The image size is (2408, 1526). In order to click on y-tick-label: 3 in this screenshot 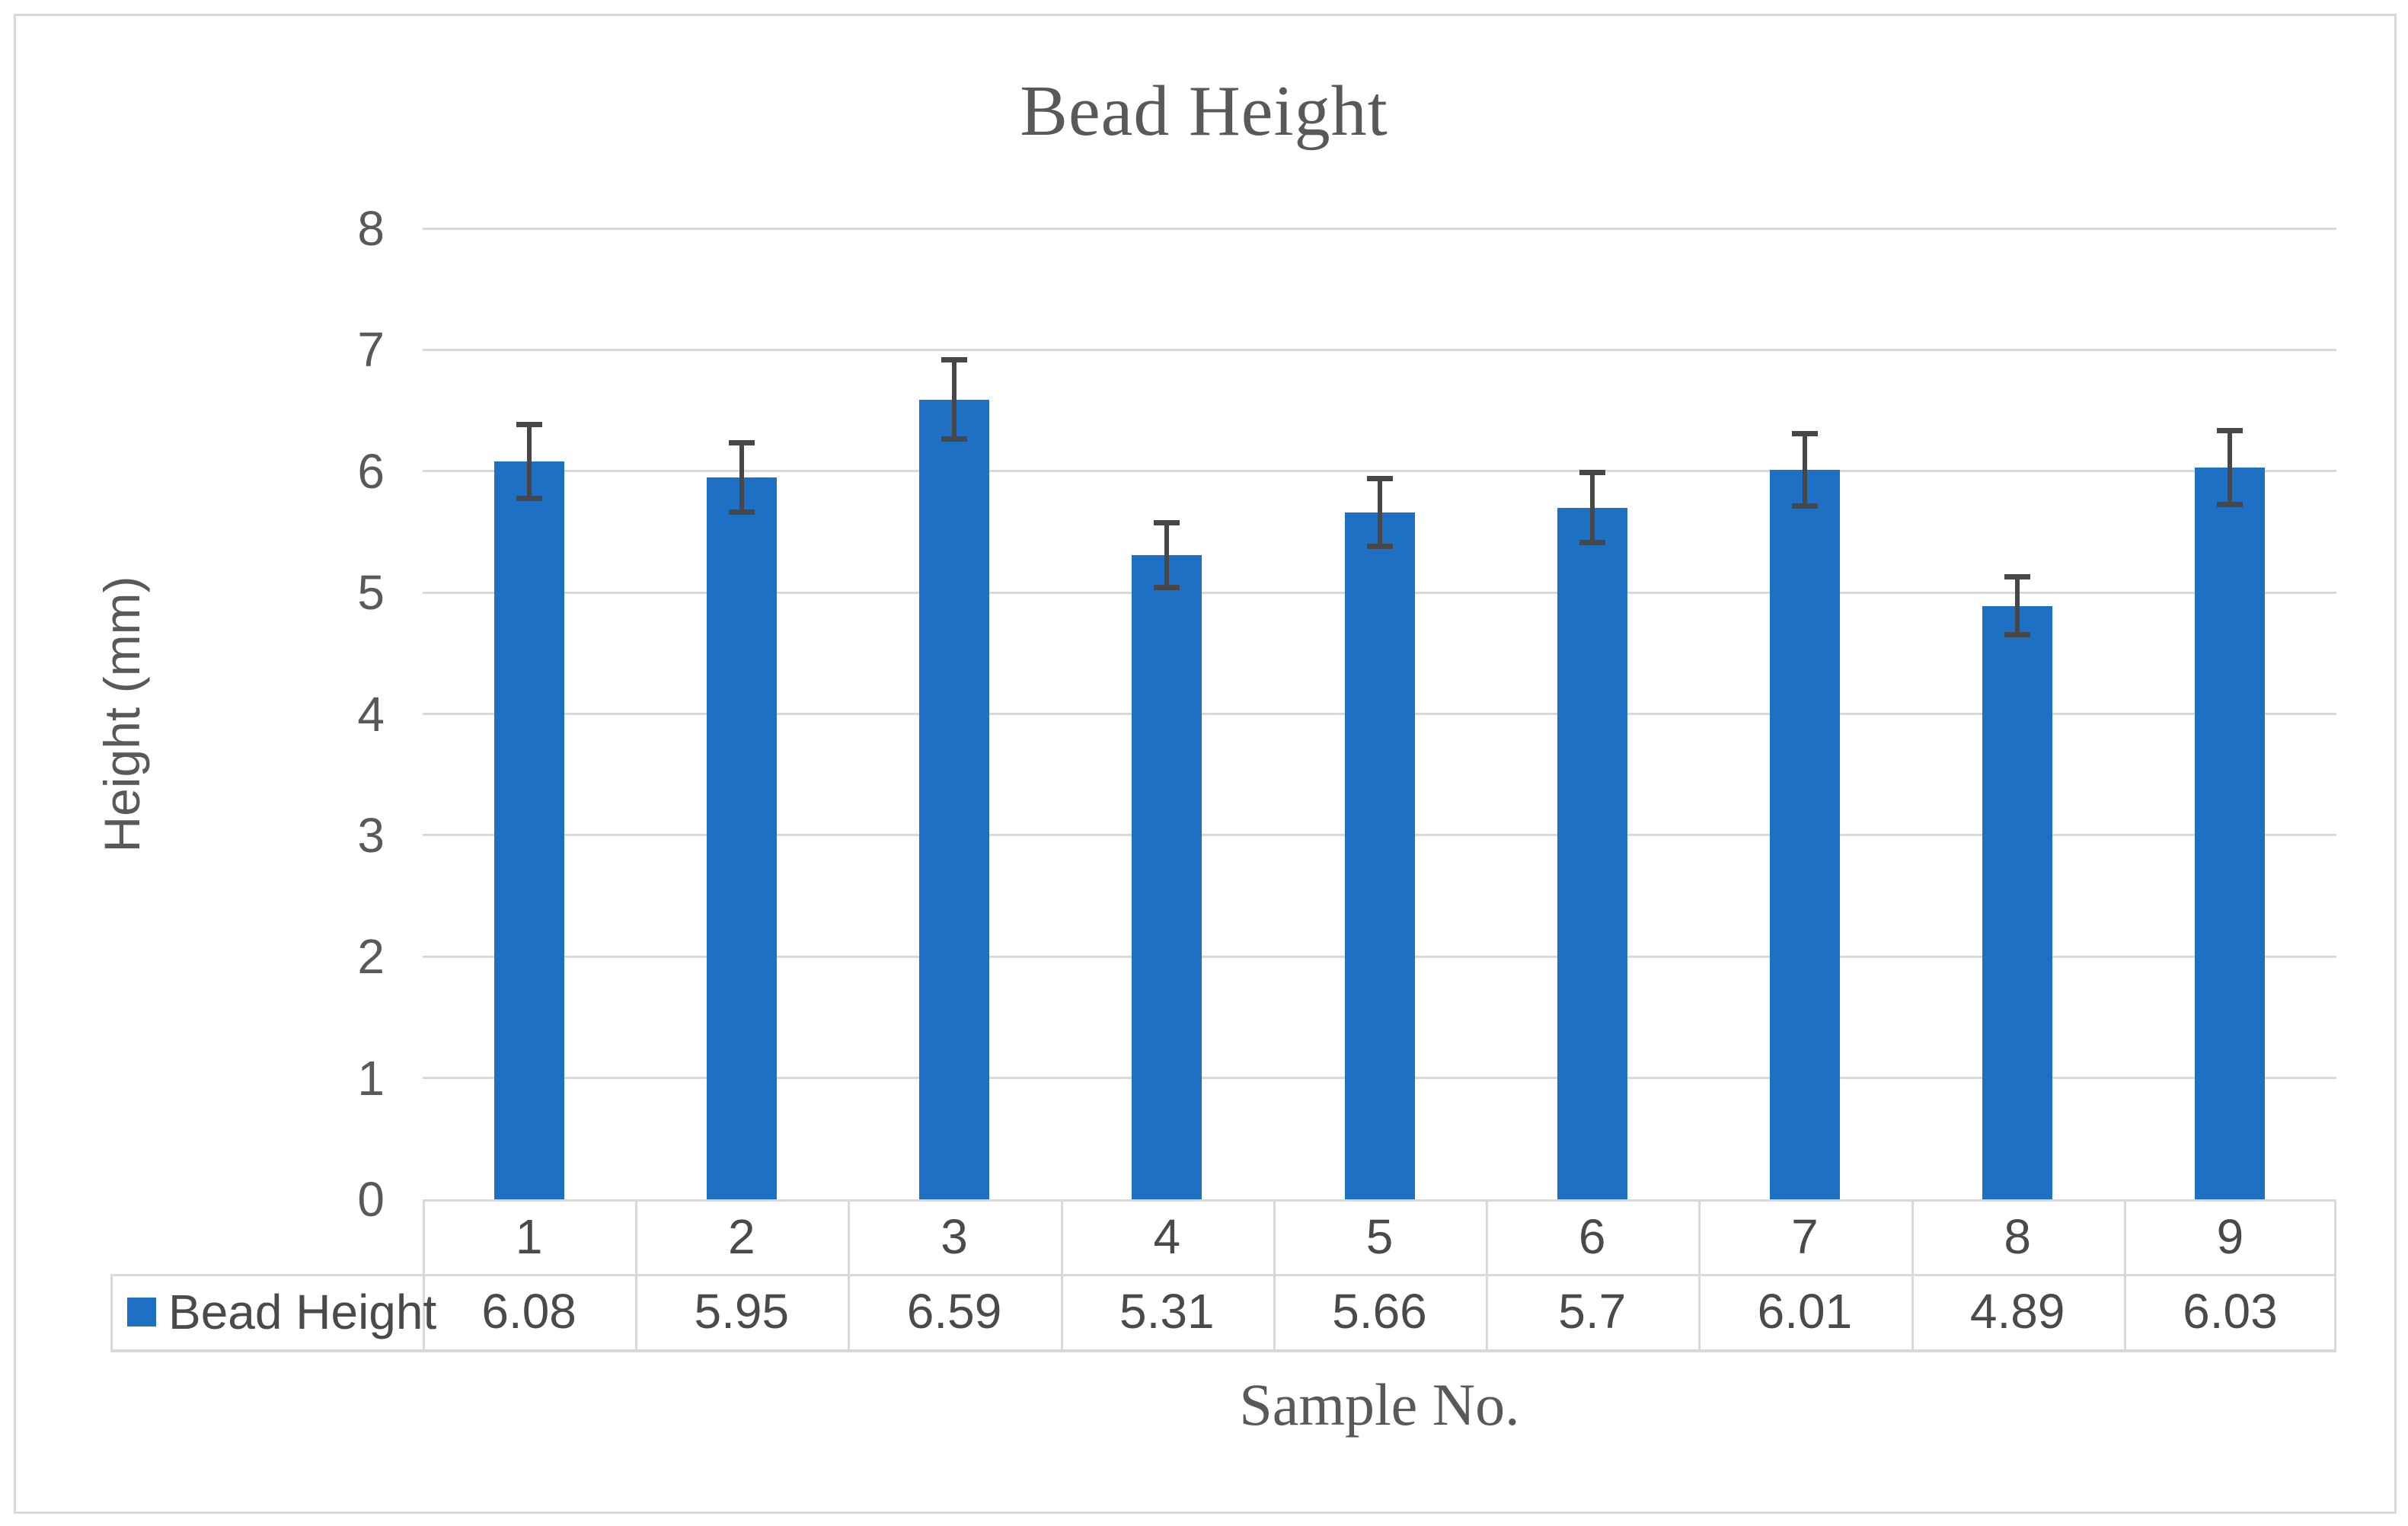, I will do `click(371, 835)`.